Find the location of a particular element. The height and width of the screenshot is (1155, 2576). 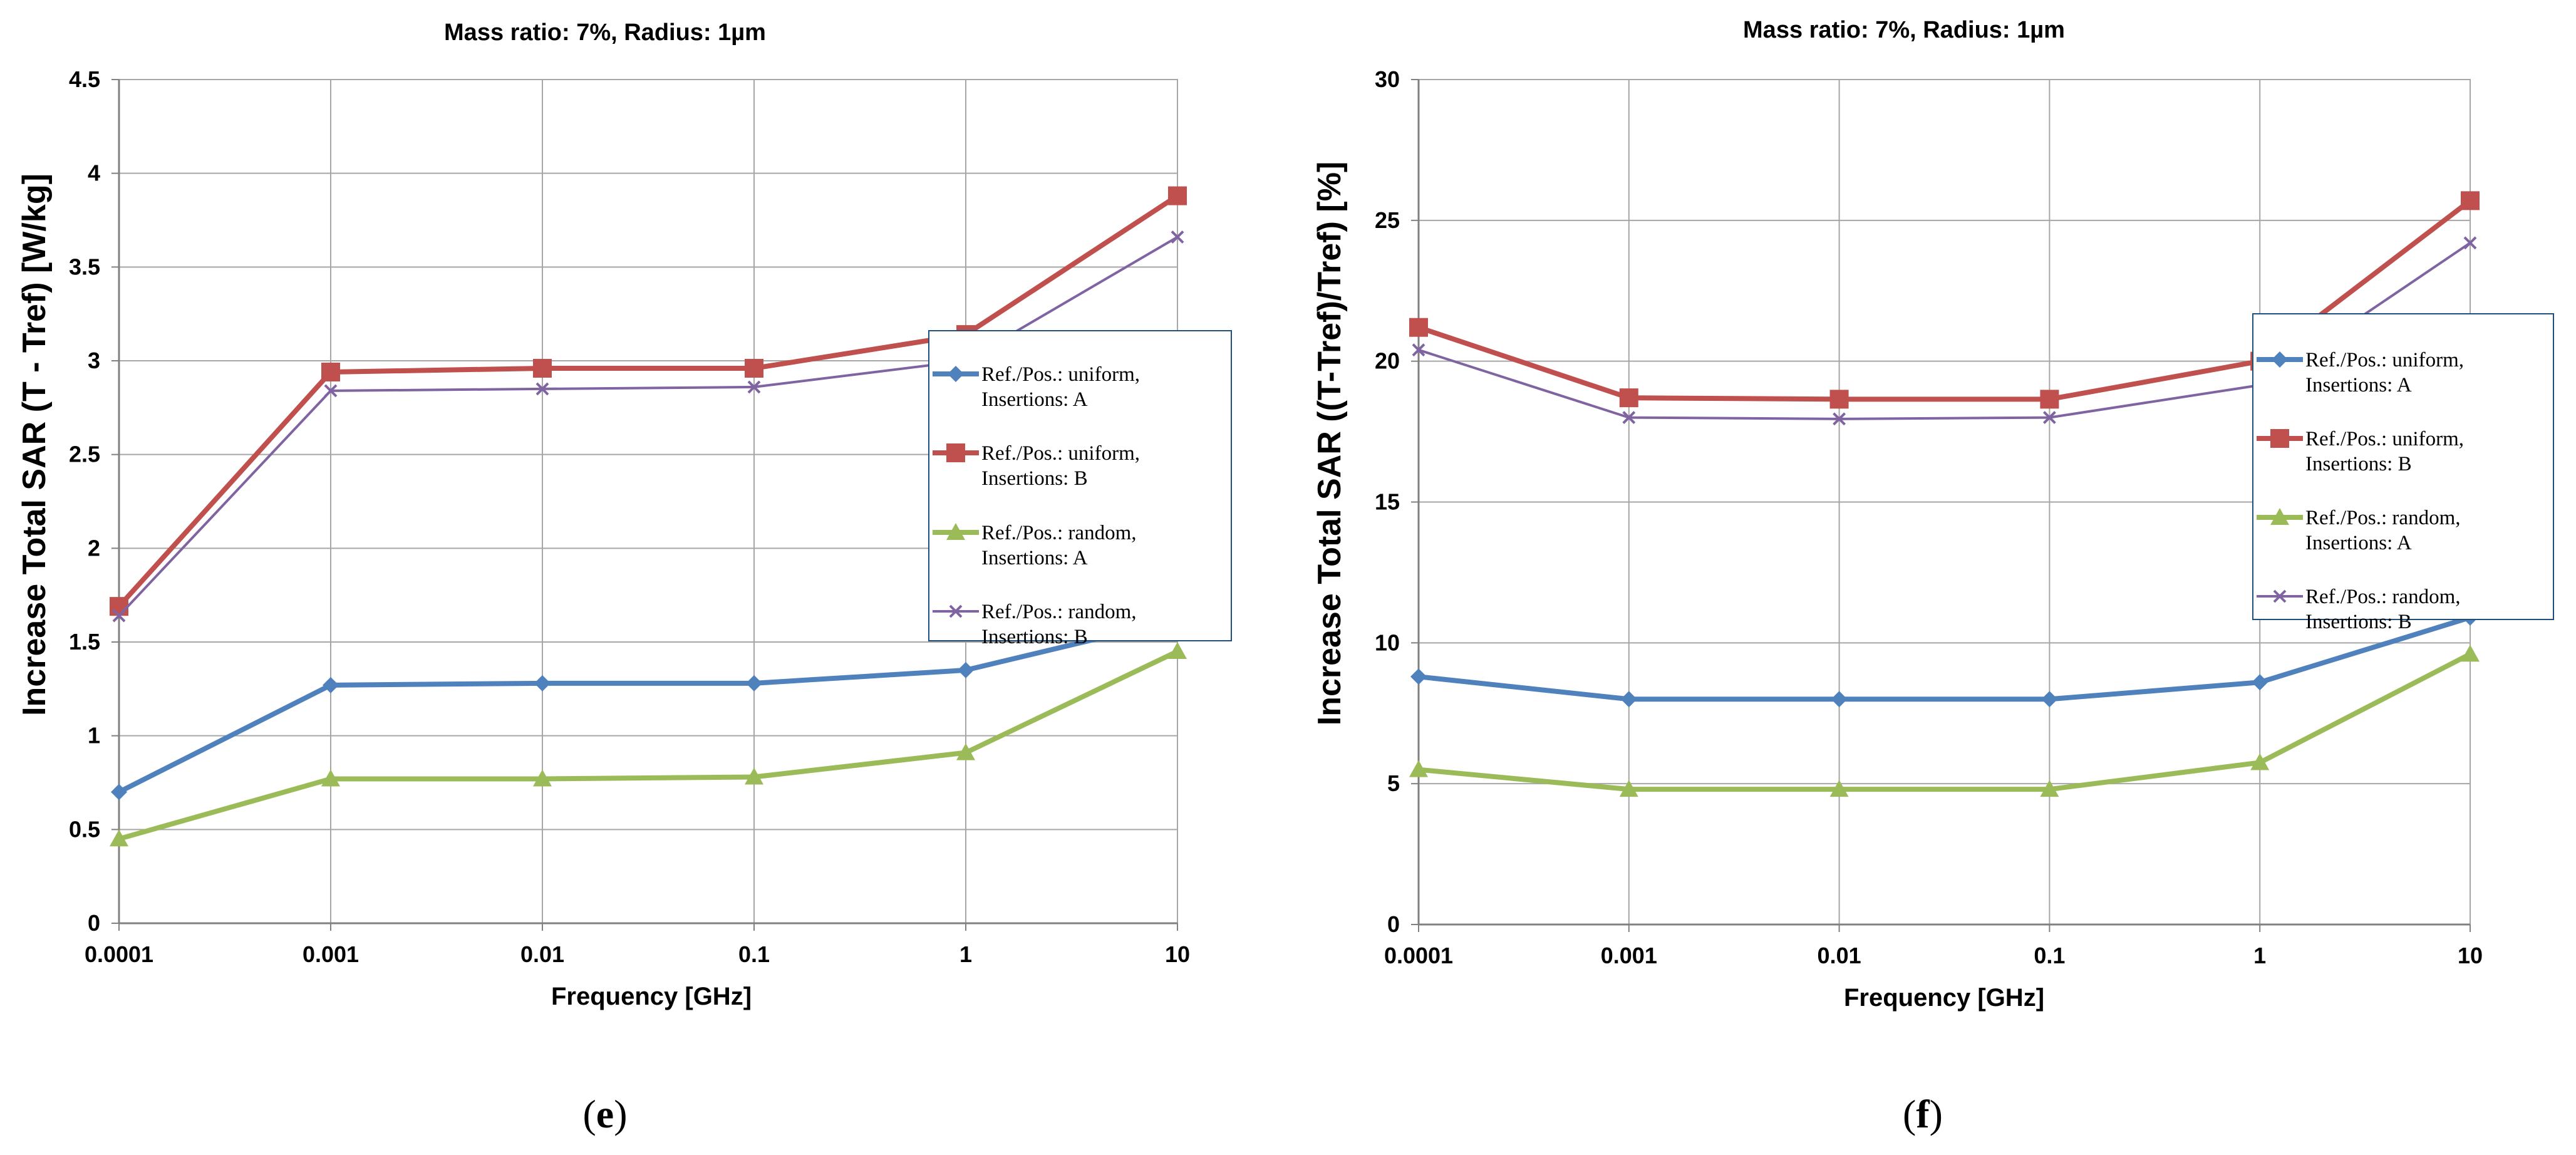

y-axis-label: Increase Total SAR ((T-Tref)/Tref) [%] is located at coordinates (1329, 444).